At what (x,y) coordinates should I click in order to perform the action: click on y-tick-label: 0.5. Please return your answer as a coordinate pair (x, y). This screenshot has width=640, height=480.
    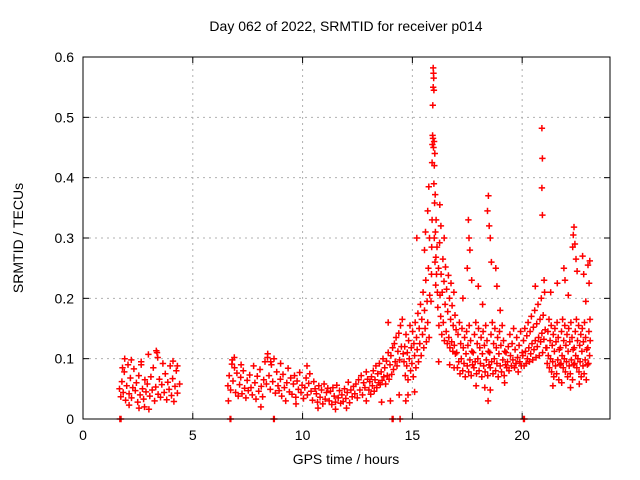
    Looking at the image, I should click on (65, 117).